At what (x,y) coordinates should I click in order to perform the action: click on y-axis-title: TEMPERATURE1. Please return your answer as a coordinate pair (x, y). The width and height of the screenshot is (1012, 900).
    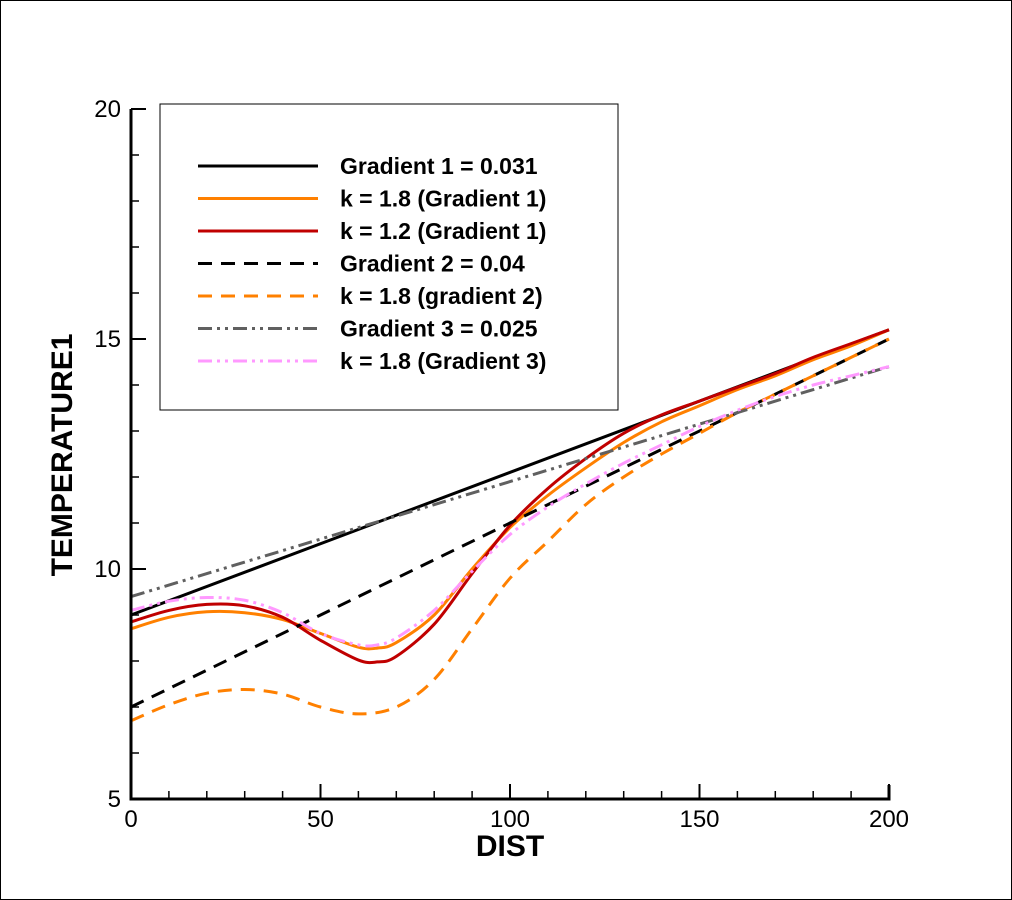
    Looking at the image, I should click on (62, 455).